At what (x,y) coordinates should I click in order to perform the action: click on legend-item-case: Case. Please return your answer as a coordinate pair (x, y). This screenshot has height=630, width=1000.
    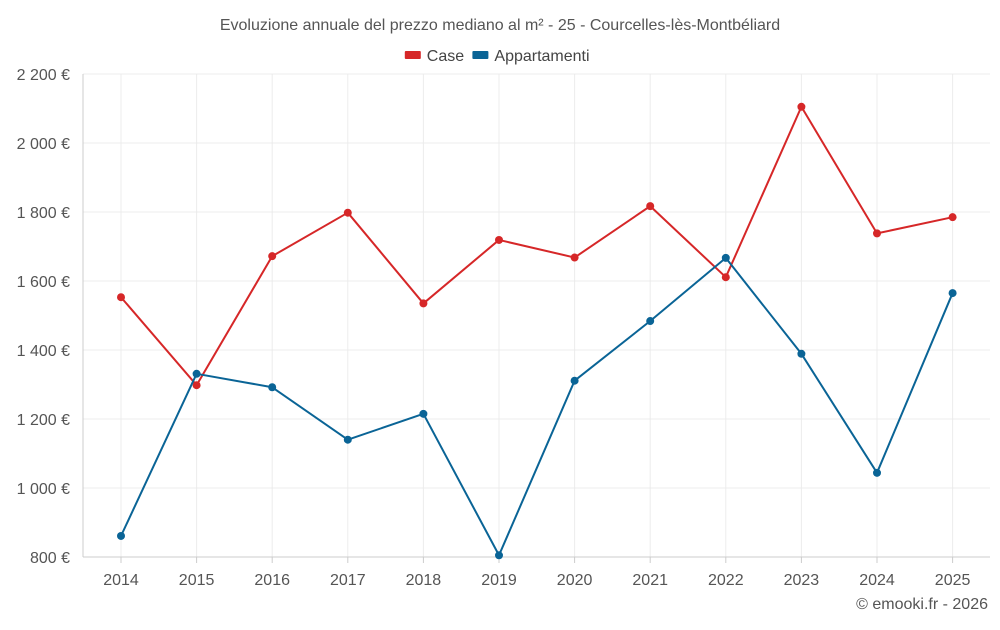
    Looking at the image, I should click on (434, 56).